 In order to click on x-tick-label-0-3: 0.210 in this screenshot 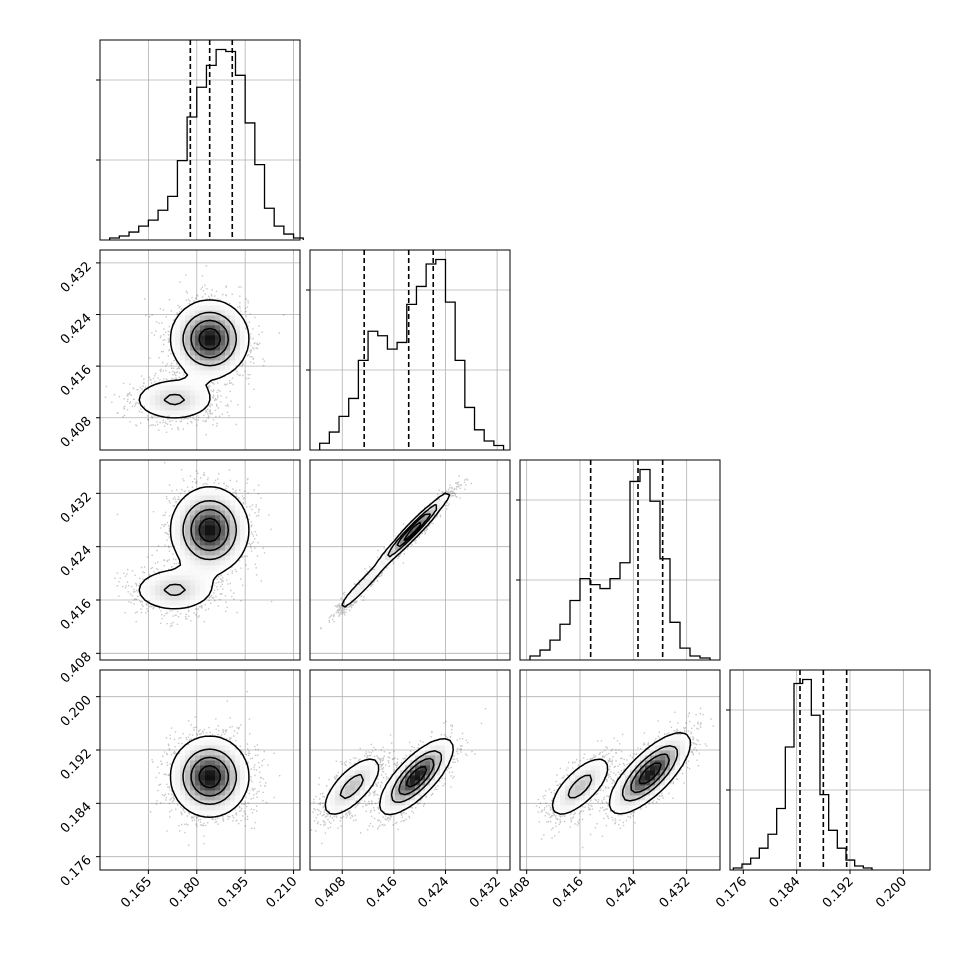, I will do `click(281, 892)`.